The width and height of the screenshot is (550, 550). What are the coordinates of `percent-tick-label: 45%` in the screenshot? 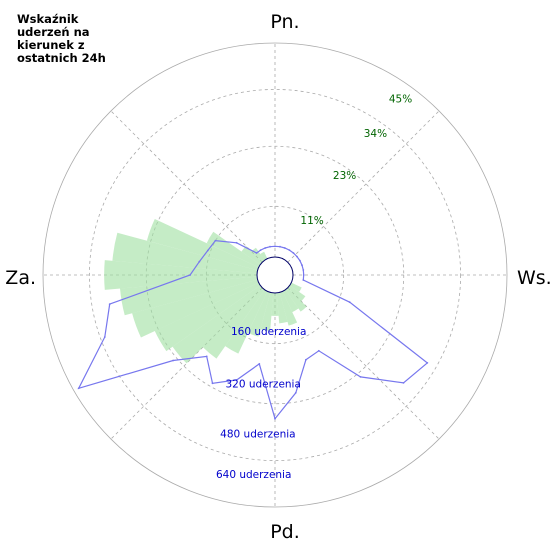 It's located at (400, 99).